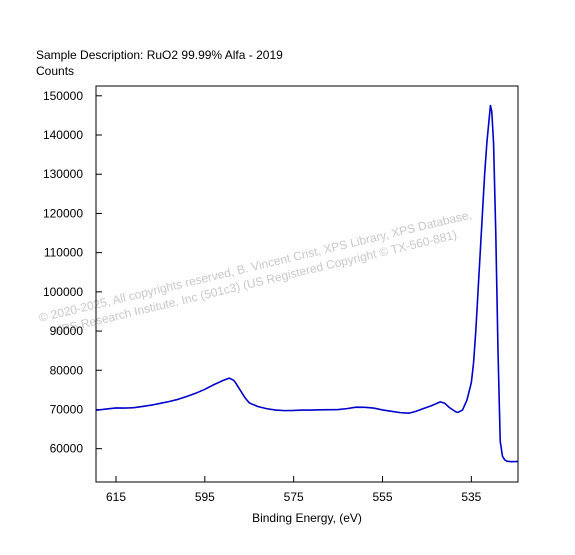 This screenshot has height=555, width=575. I want to click on x-axis-ticks: 615 595 575 555 535, so click(294, 490).